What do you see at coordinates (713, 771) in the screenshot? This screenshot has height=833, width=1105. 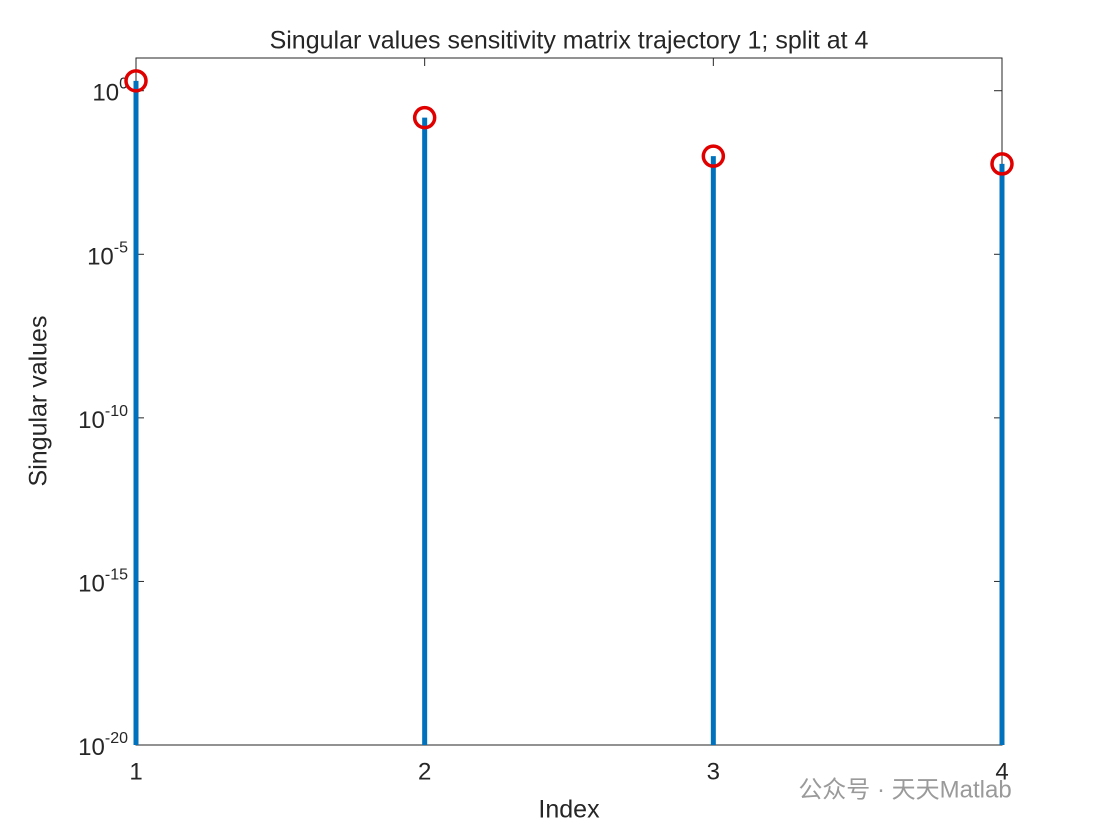 I see `x-tick-label: 3` at bounding box center [713, 771].